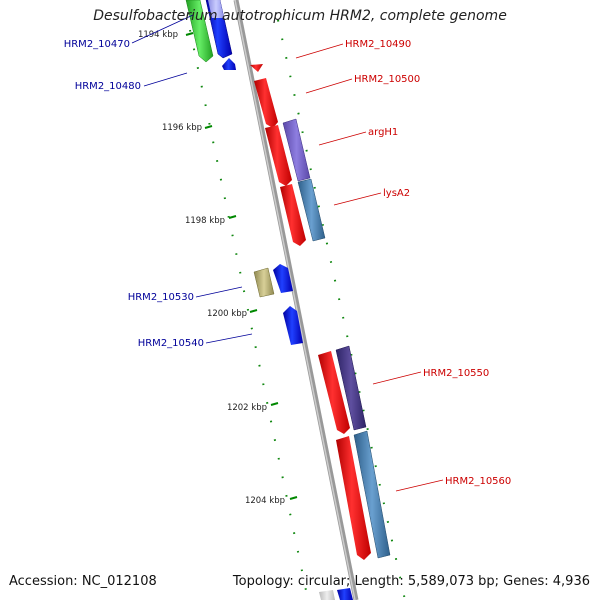 Image resolution: width=600 pixels, height=600 pixels. What do you see at coordinates (108, 86) in the screenshot?
I see `gene-label-hrm2-10480: HRM2_10480` at bounding box center [108, 86].